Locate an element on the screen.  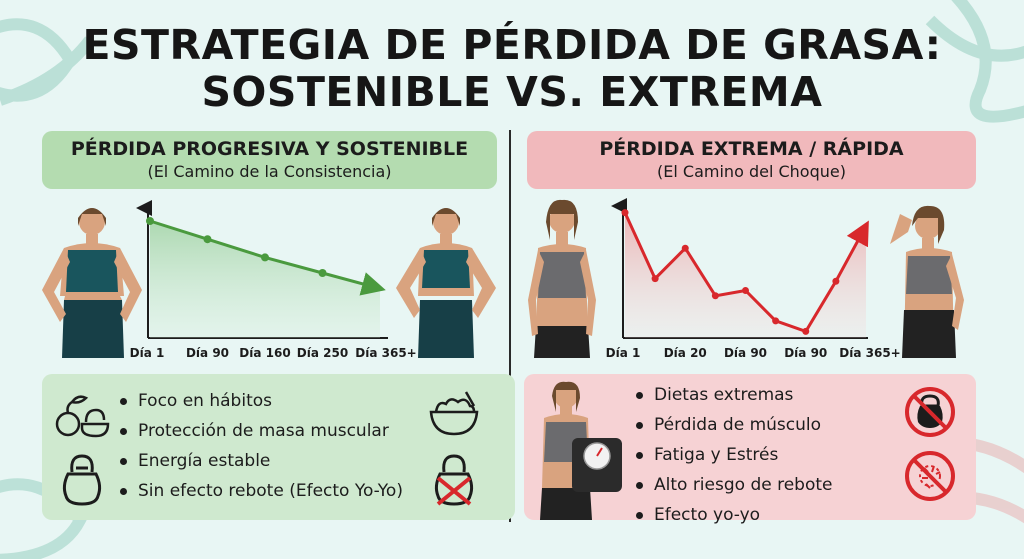
list-item: Dietas extremas is located at coordinates (733, 395).